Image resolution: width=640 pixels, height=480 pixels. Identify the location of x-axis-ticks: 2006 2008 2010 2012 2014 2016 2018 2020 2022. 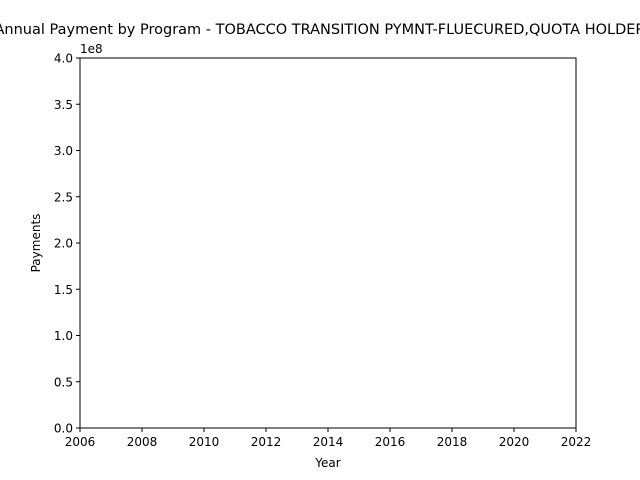
(328, 438).